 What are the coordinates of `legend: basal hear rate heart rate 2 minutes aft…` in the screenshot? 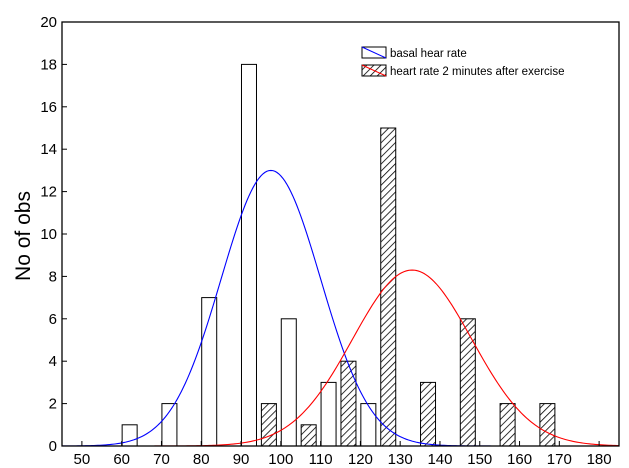 It's located at (463, 62).